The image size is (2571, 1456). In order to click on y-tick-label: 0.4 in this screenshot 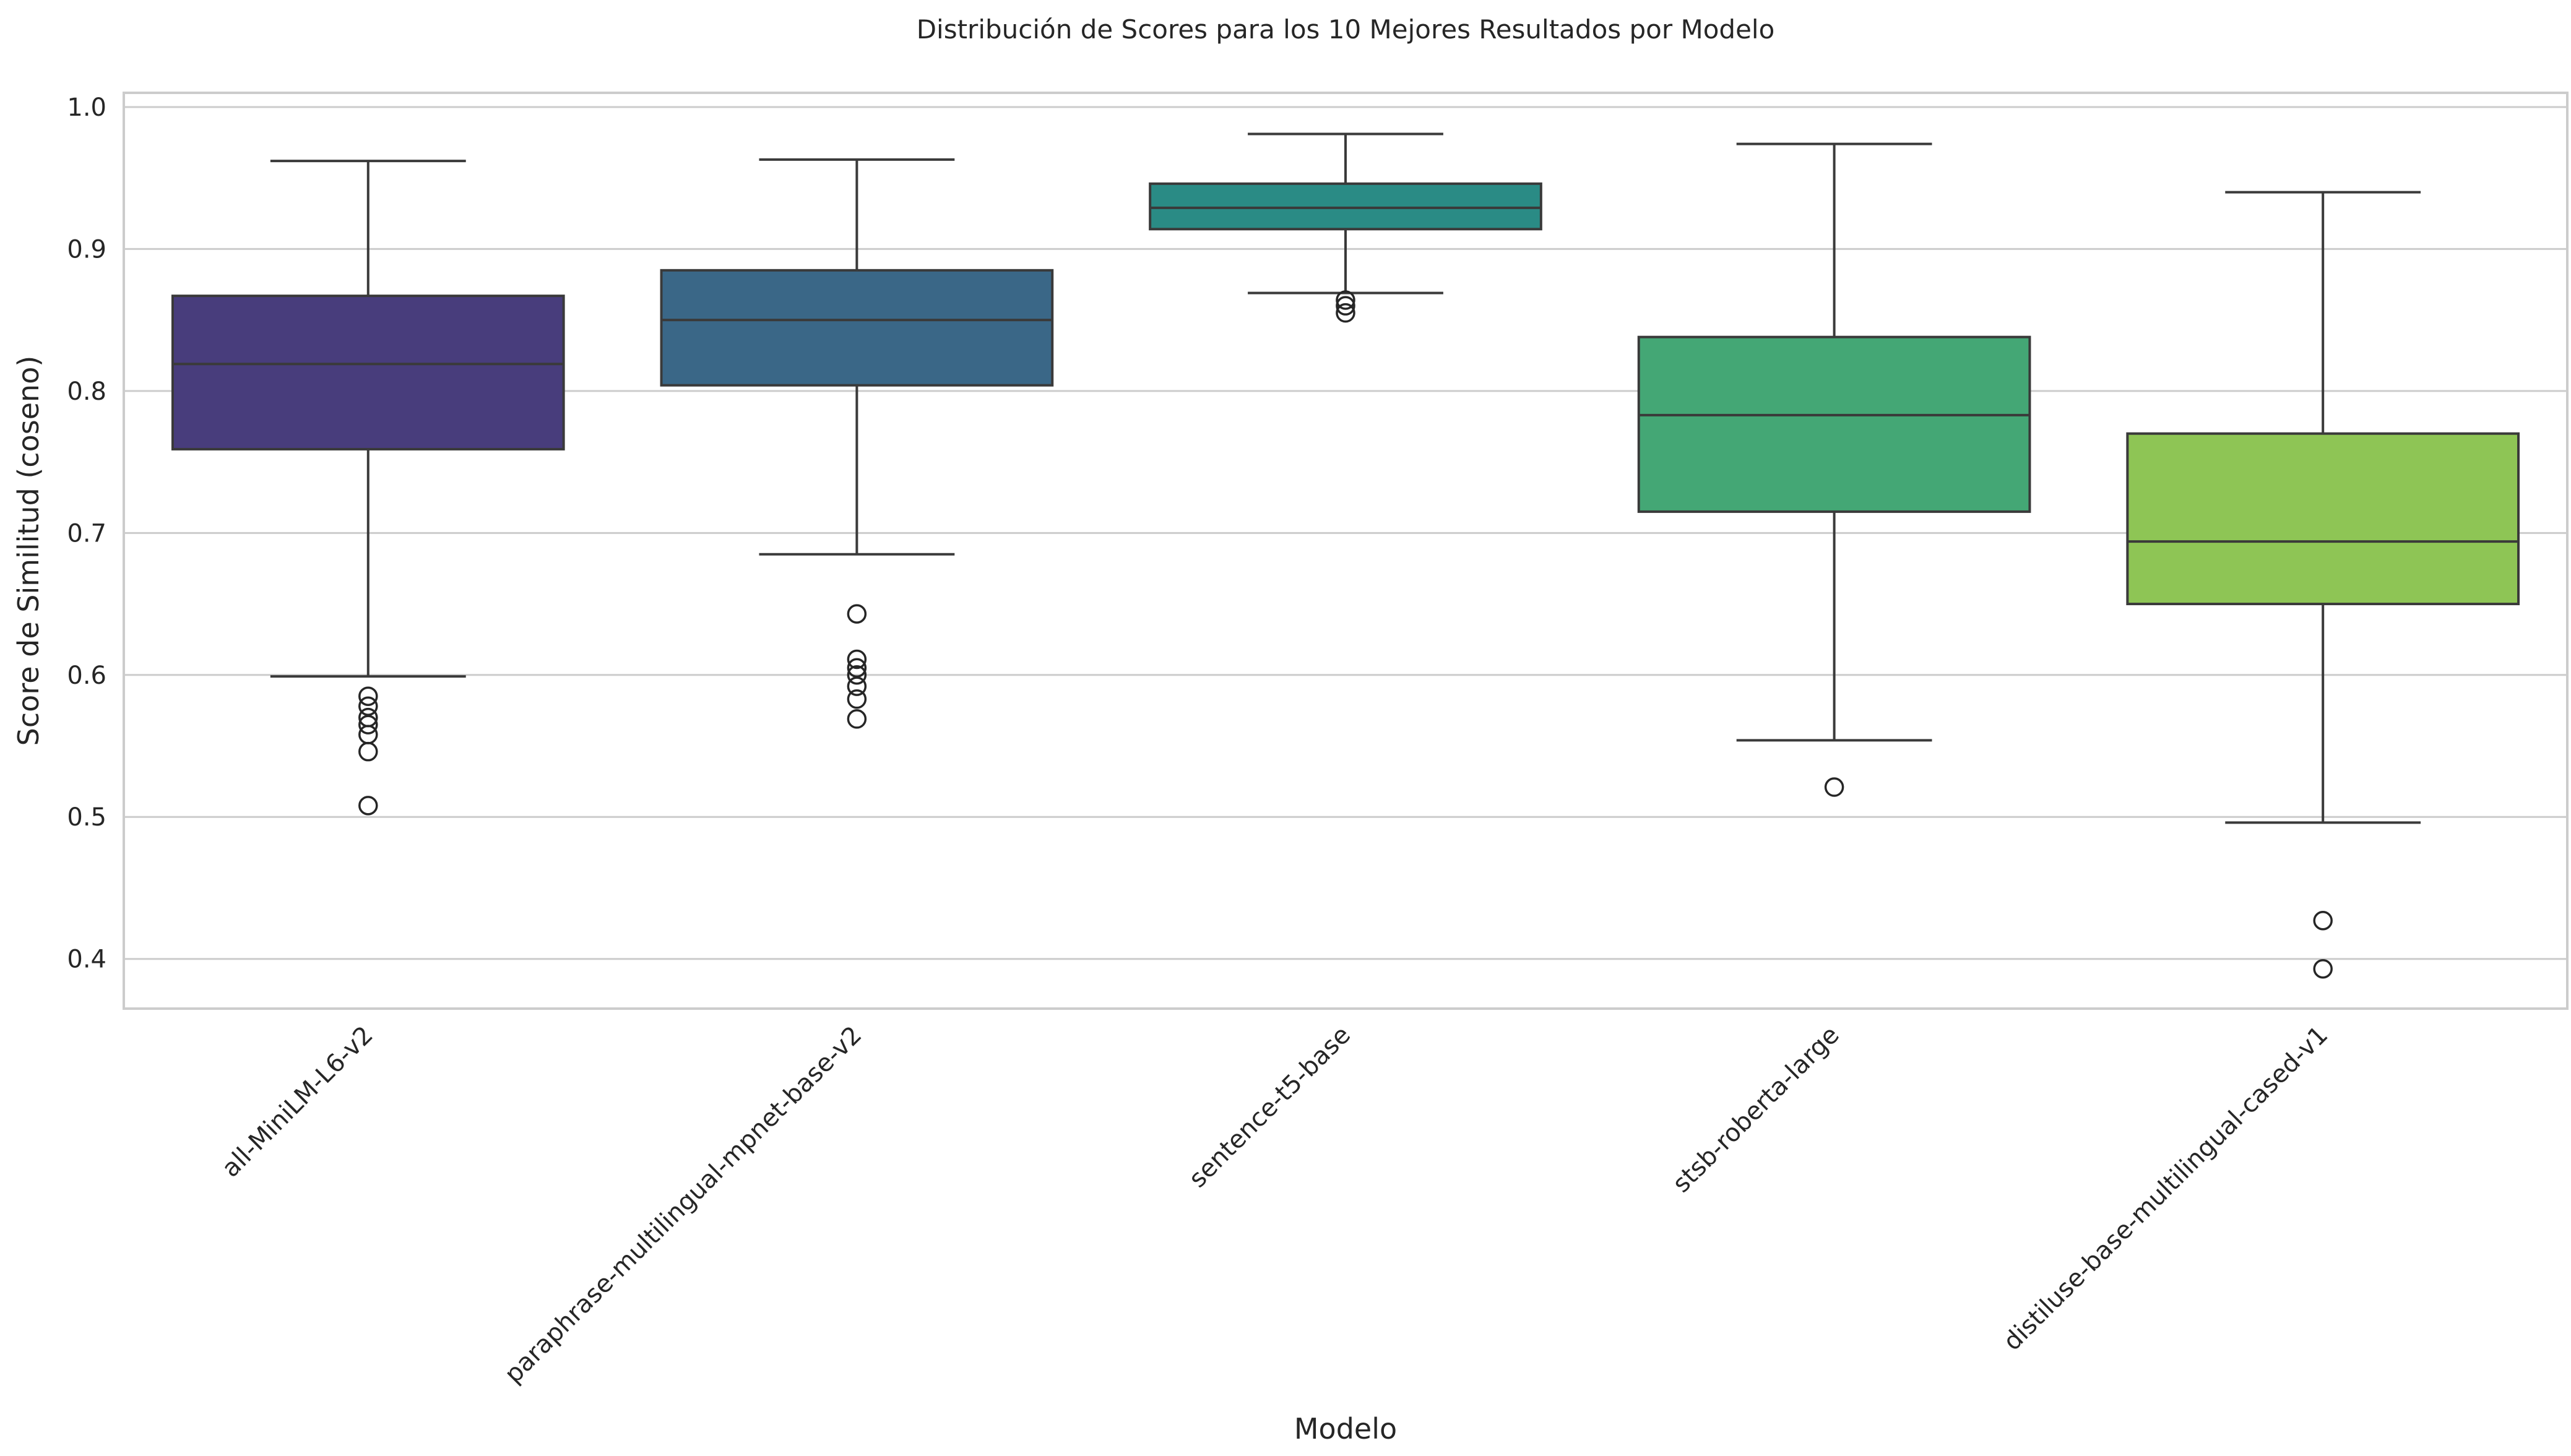, I will do `click(86, 960)`.